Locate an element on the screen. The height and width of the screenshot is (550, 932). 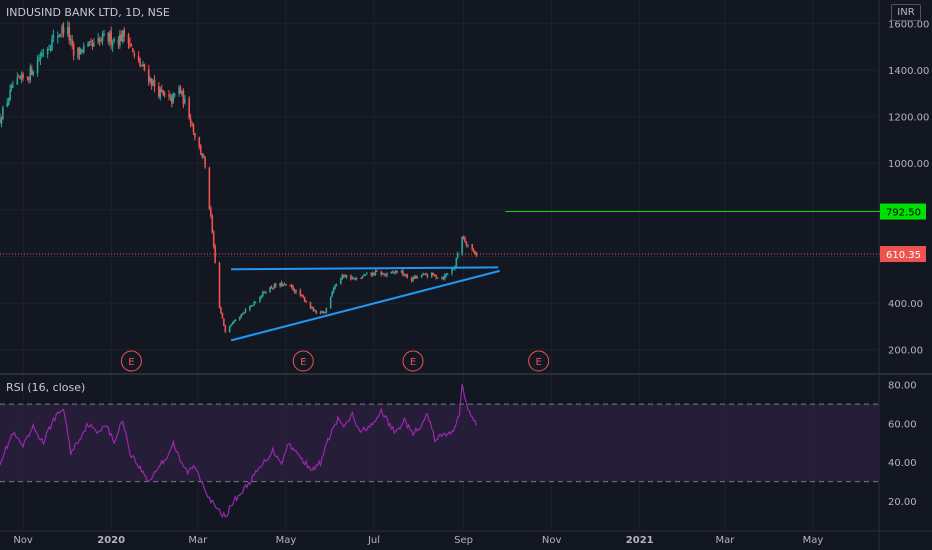
rsi-band is located at coordinates (439, 443).